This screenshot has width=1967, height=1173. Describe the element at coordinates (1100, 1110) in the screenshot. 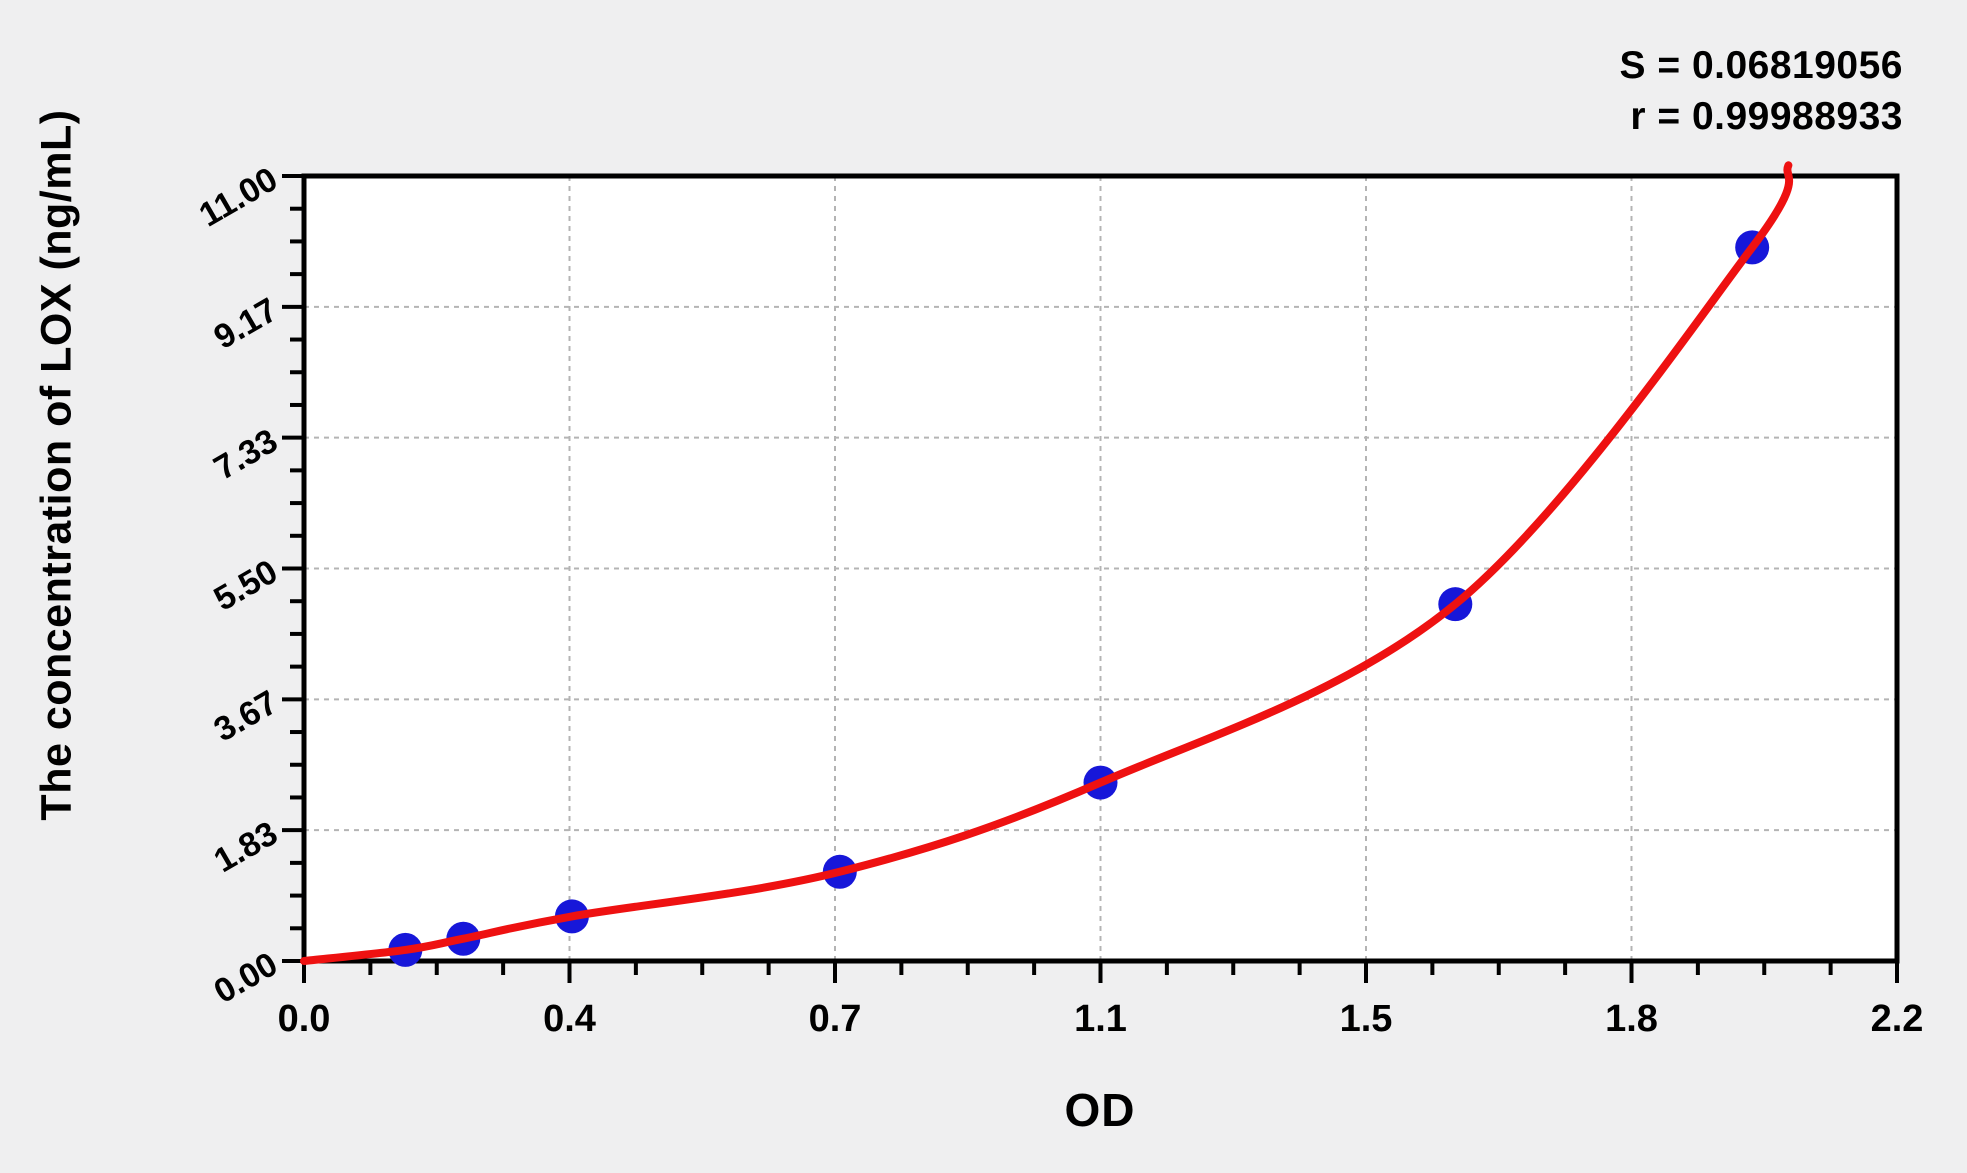

I see `x-axis-title: OD` at that location.